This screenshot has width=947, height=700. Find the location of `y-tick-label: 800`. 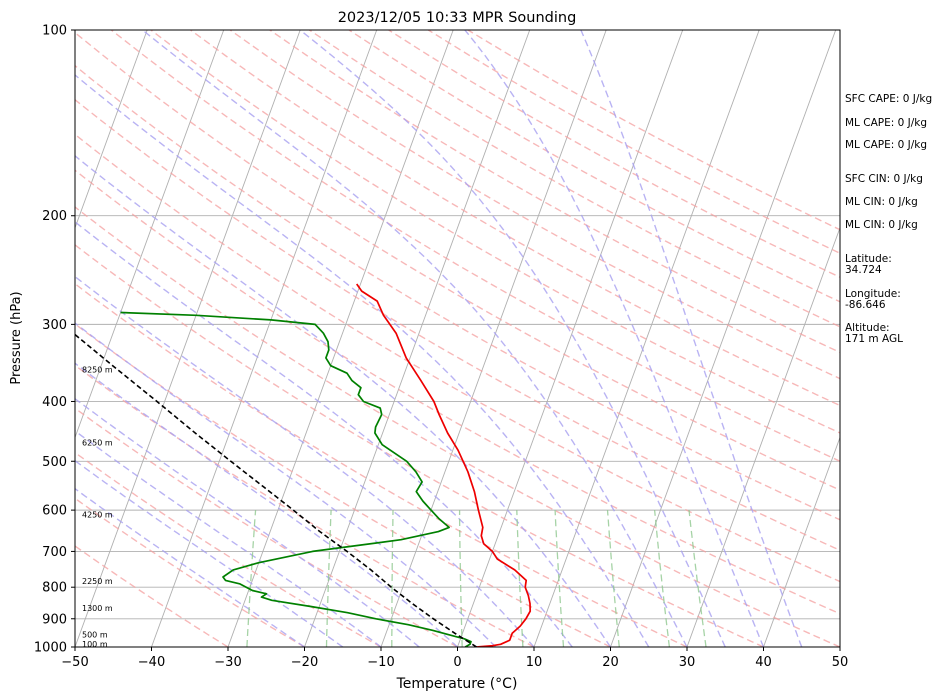

y-tick-label: 800 is located at coordinates (54, 588).